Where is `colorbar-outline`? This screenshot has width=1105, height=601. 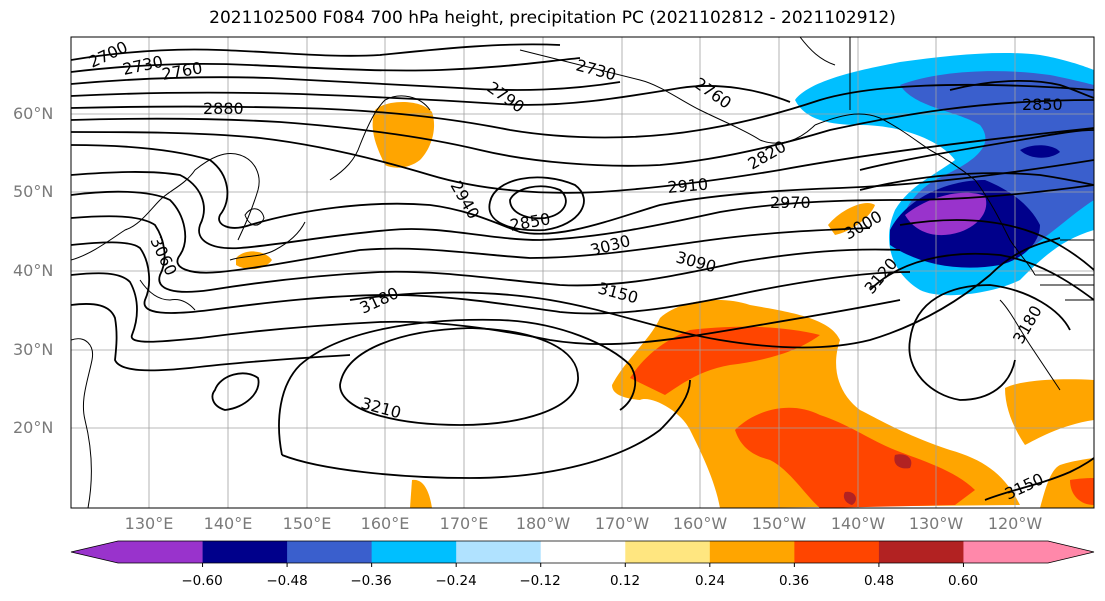 colorbar-outline is located at coordinates (582, 552).